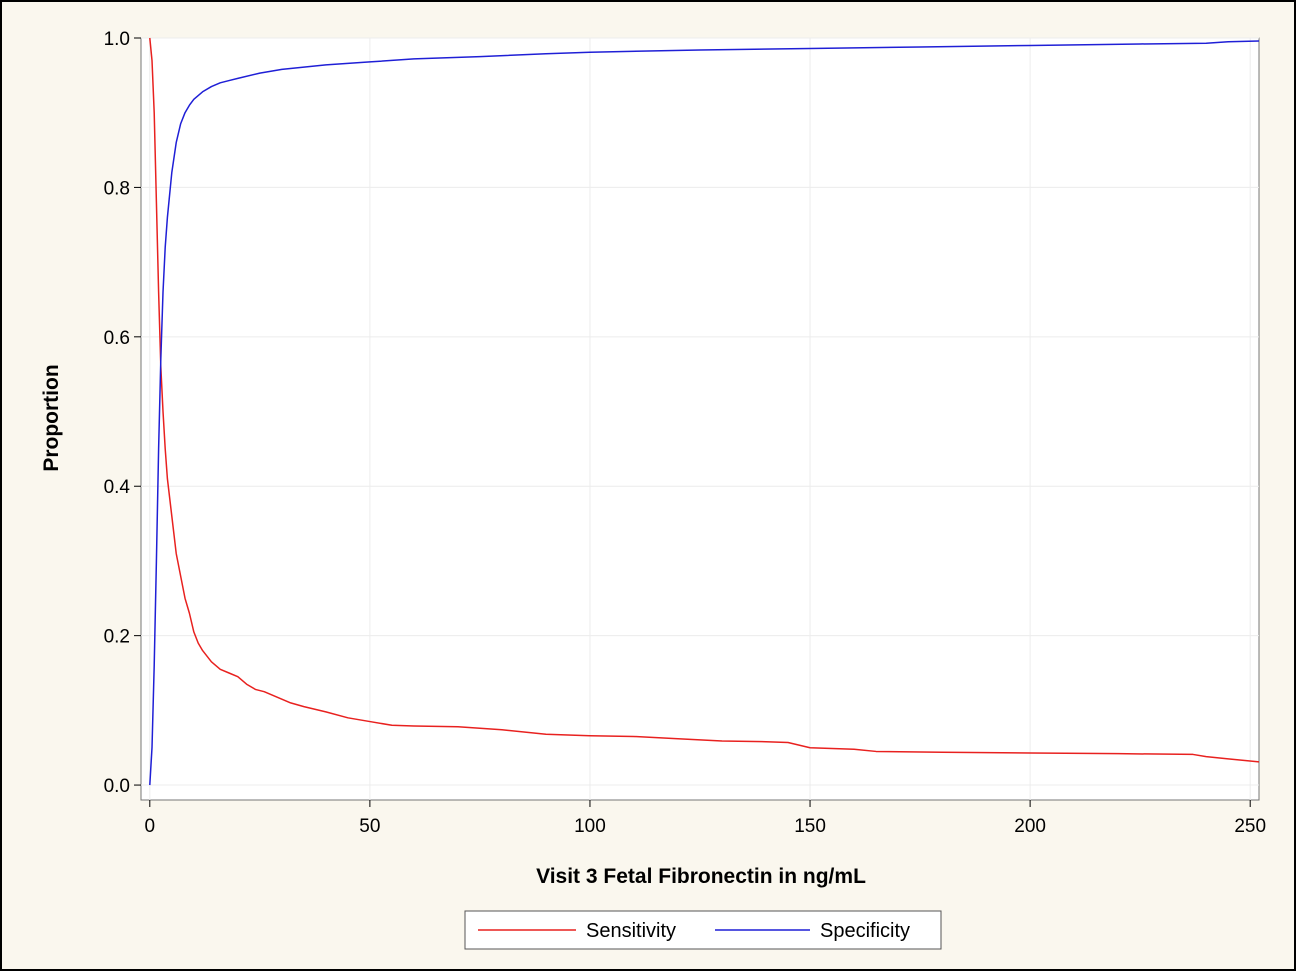 This screenshot has height=971, width=1296. I want to click on y-tick-label: 1.0, so click(117, 39).